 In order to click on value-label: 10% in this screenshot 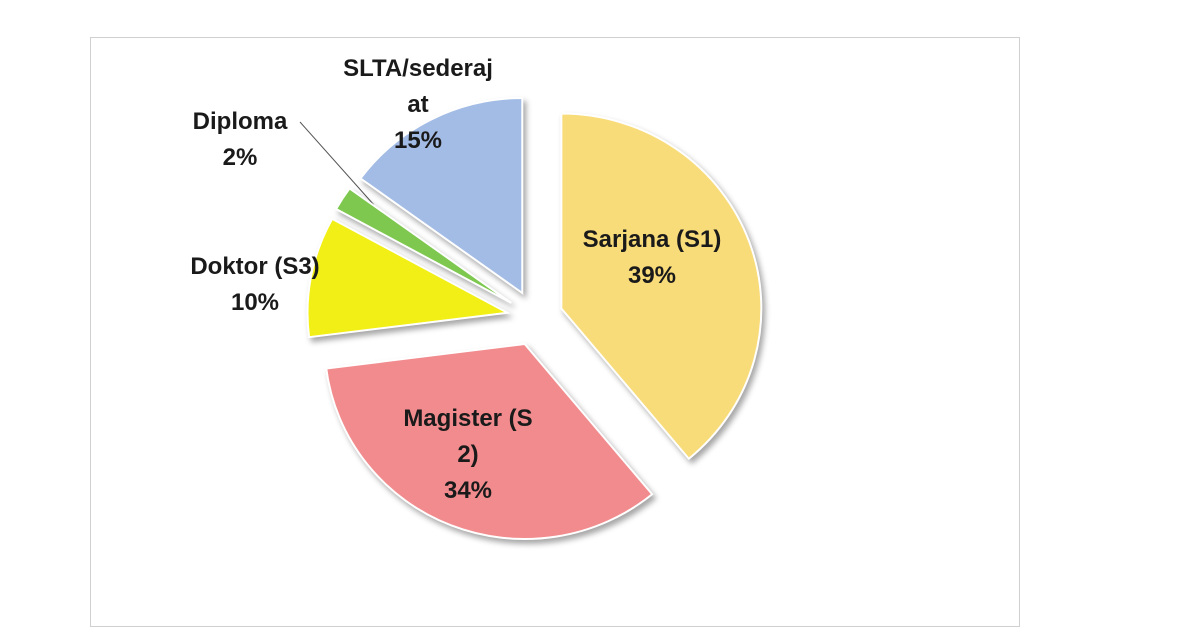, I will do `click(255, 302)`.